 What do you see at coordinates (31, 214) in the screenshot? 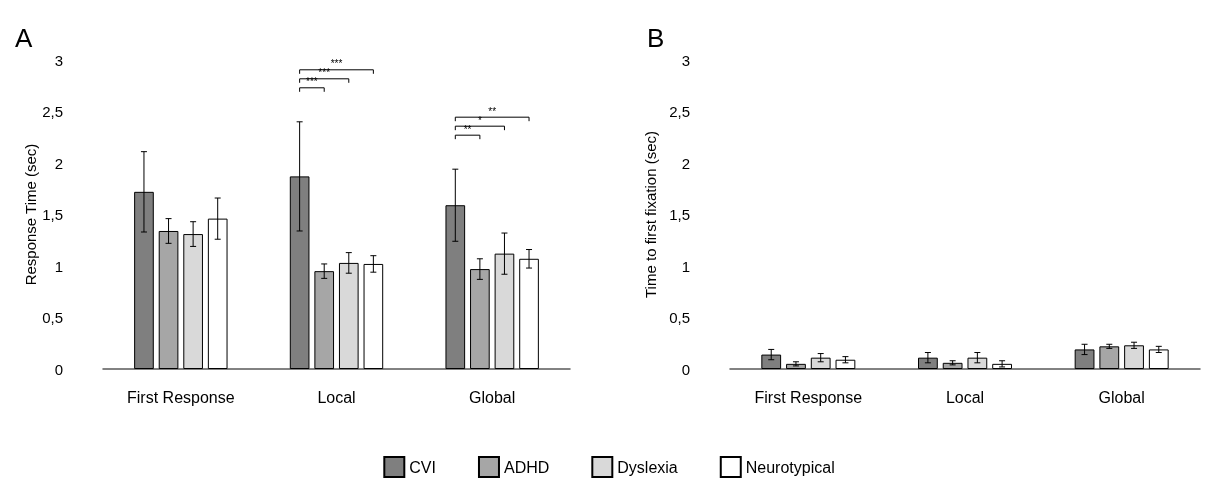
I see `y-axis-title: Response Time (sec)` at bounding box center [31, 214].